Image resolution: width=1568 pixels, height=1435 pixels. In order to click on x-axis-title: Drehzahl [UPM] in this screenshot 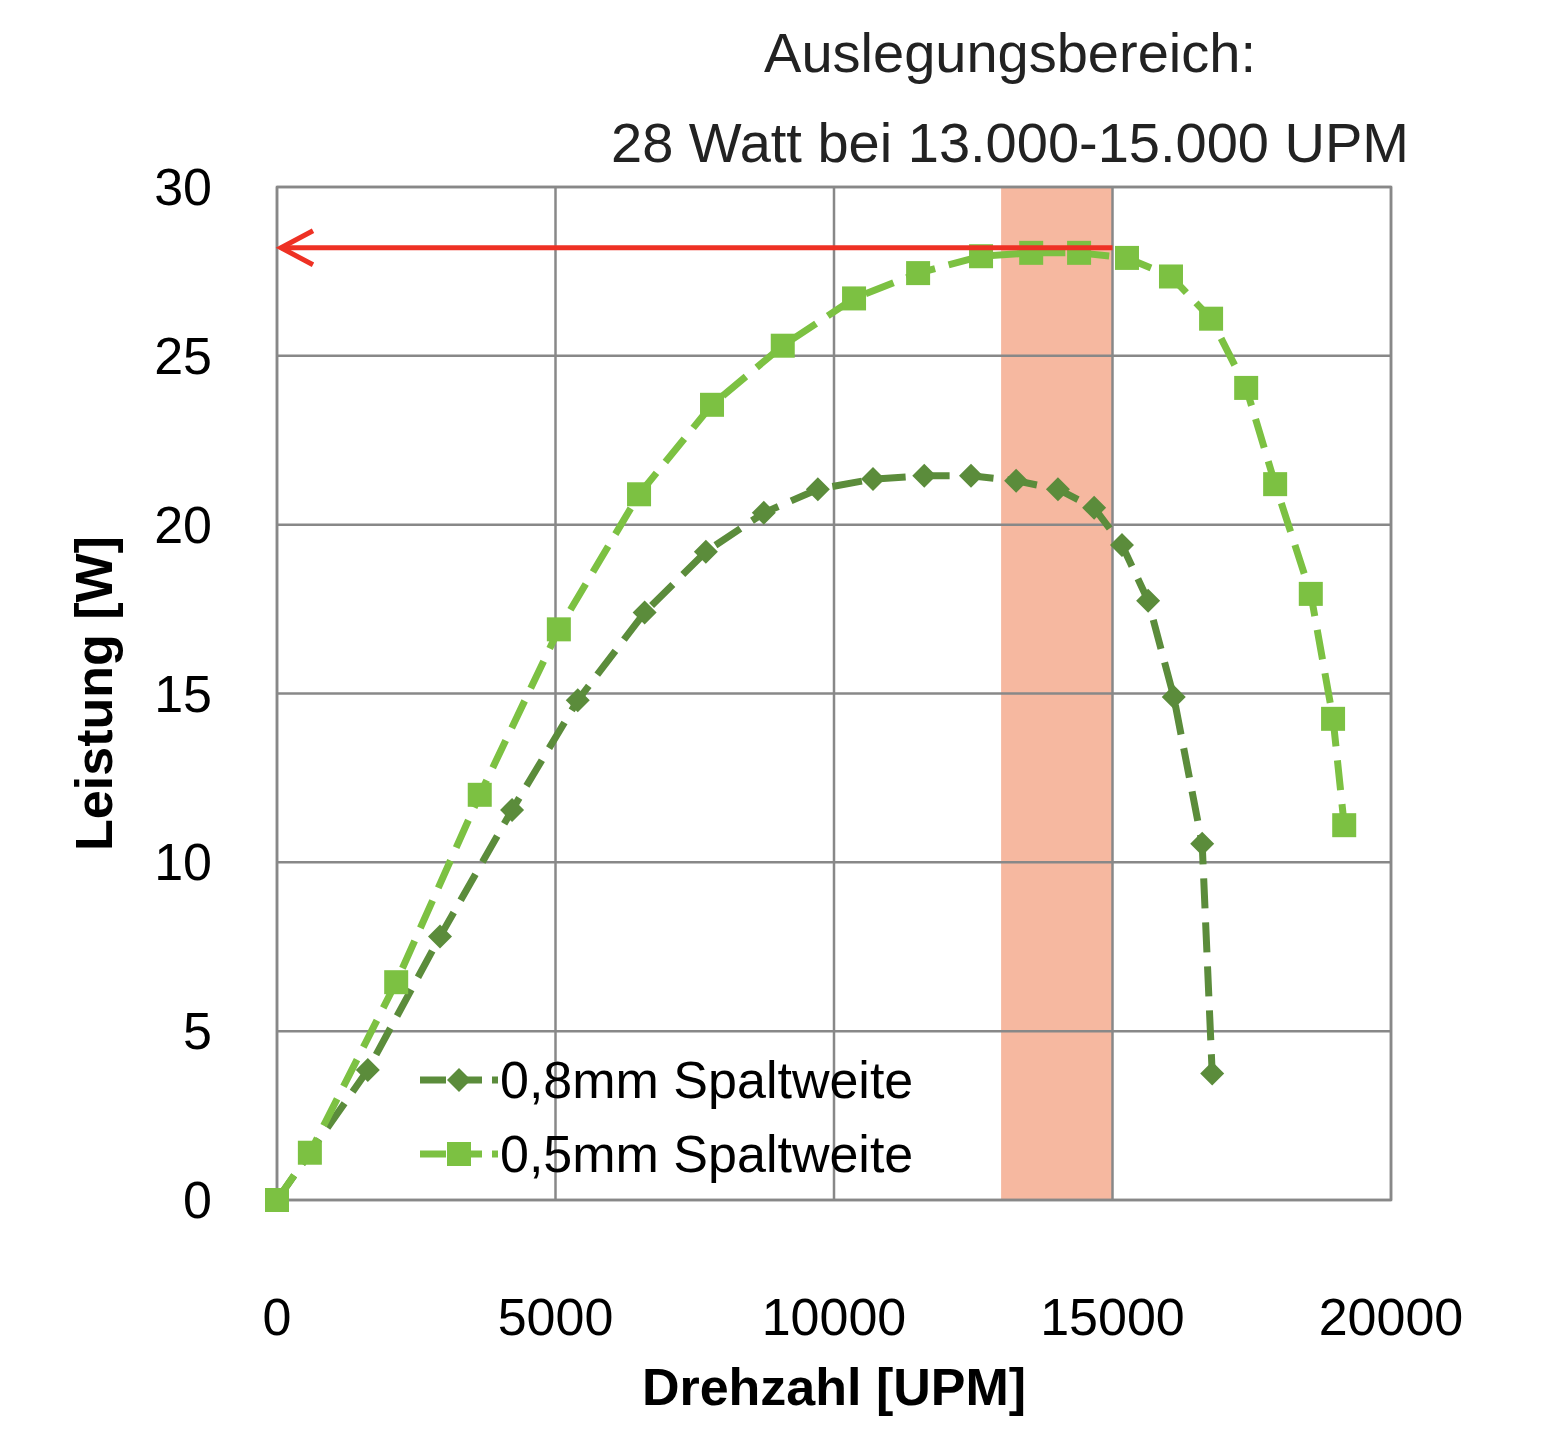, I will do `click(834, 1387)`.